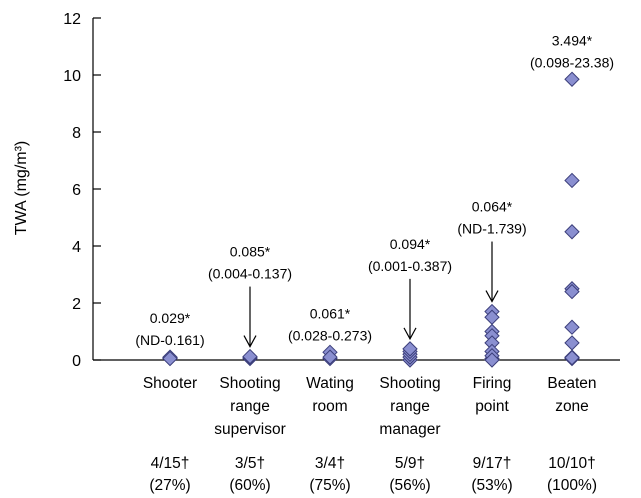 The width and height of the screenshot is (641, 498). I want to click on category-group: 0.029* (ND-0.161) Shooter 4/15† (27%), so click(169, 402).